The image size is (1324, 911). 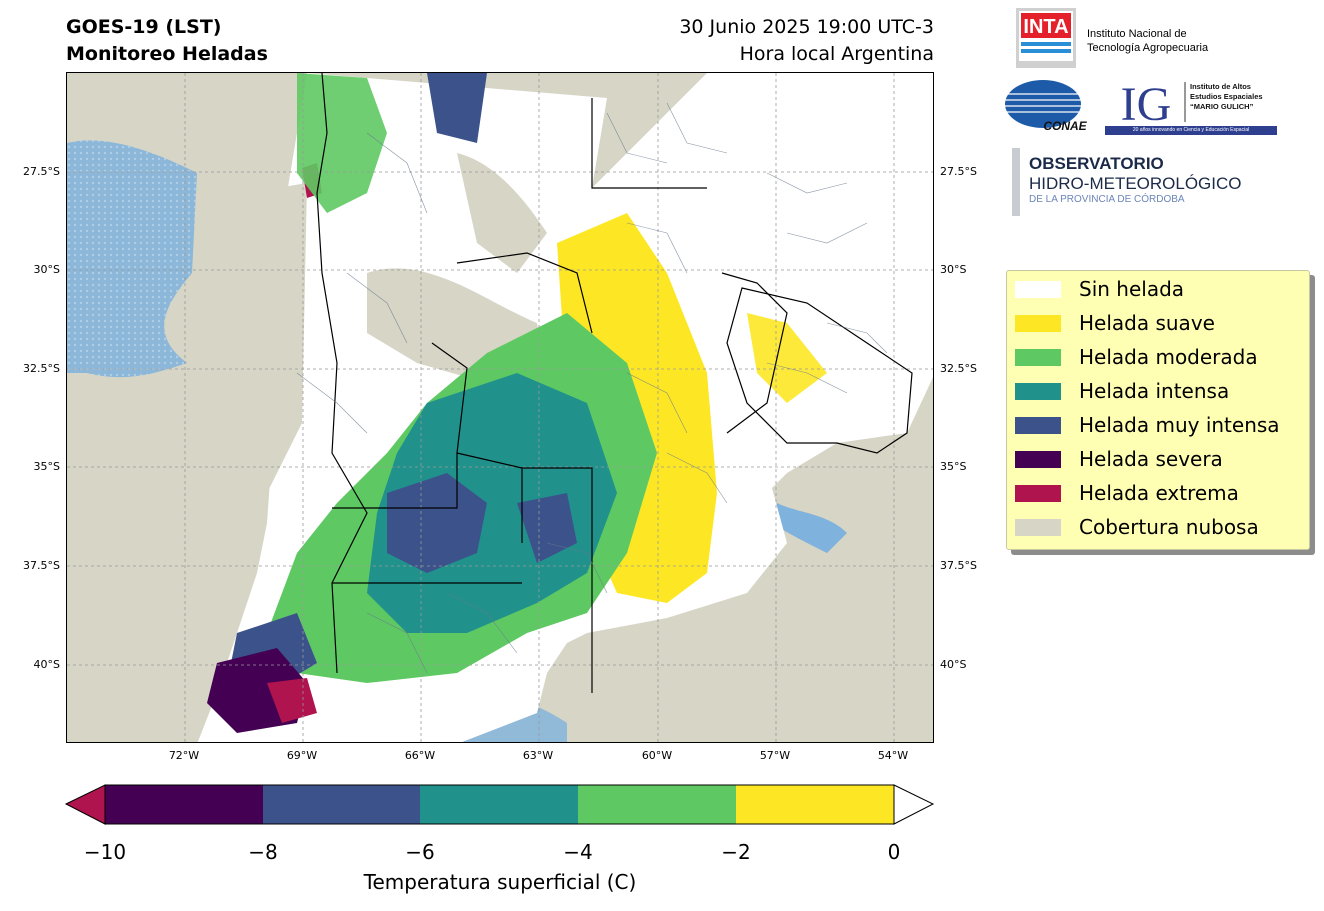 What do you see at coordinates (144, 27) in the screenshot?
I see `title-satellite: GOES-19 (LST)` at bounding box center [144, 27].